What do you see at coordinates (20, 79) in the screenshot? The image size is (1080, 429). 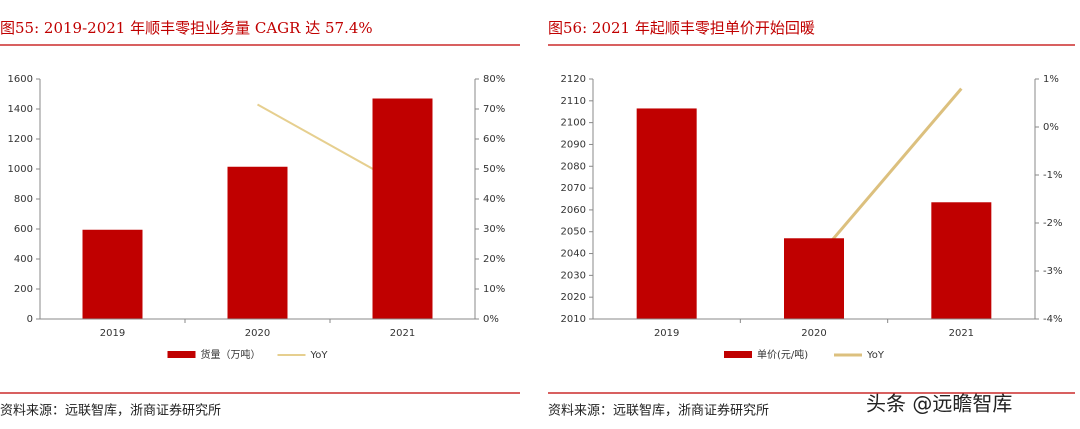 I see `y-tick-label: 1600` at bounding box center [20, 79].